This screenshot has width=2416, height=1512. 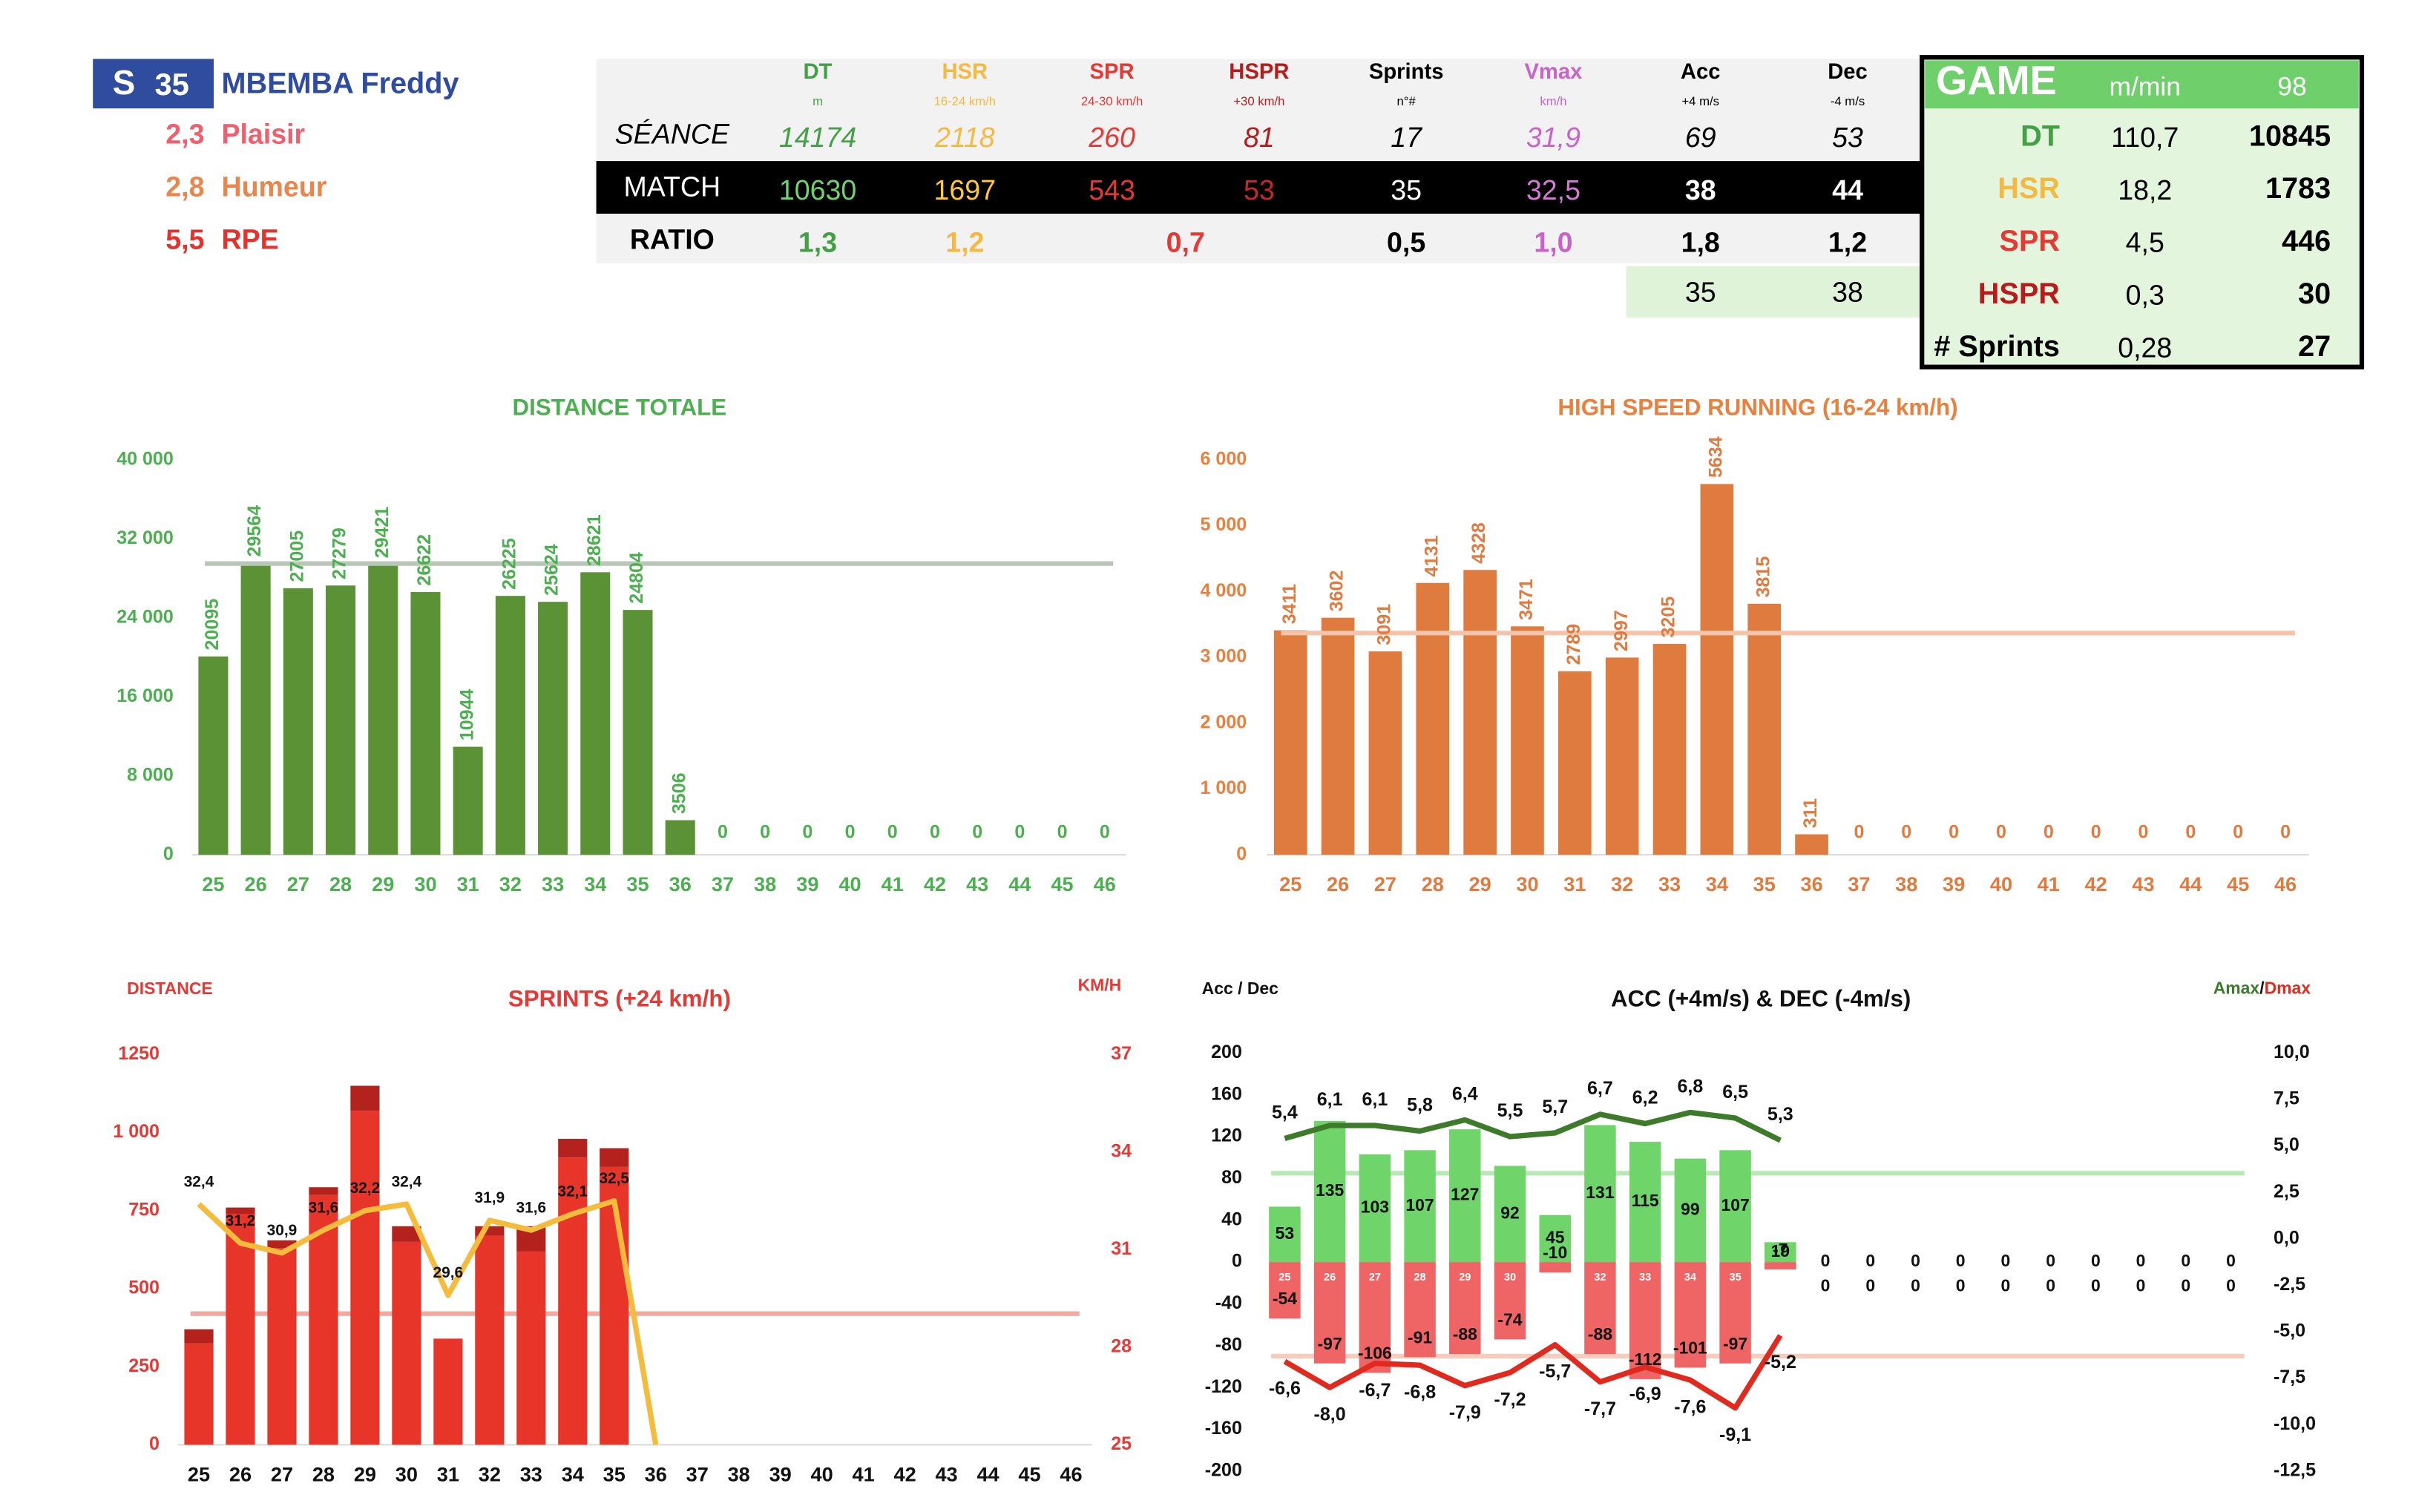 I want to click on y-tick-label: 40, so click(x=1232, y=1219).